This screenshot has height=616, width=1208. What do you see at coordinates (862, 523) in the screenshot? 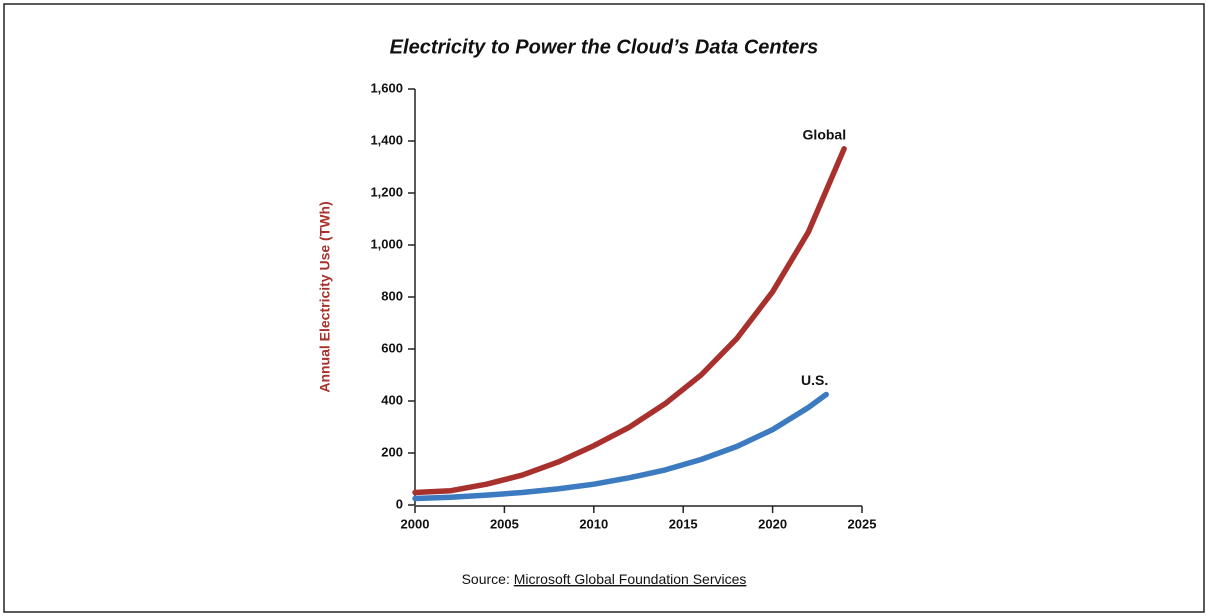
I see `x-tick-label: 2025` at bounding box center [862, 523].